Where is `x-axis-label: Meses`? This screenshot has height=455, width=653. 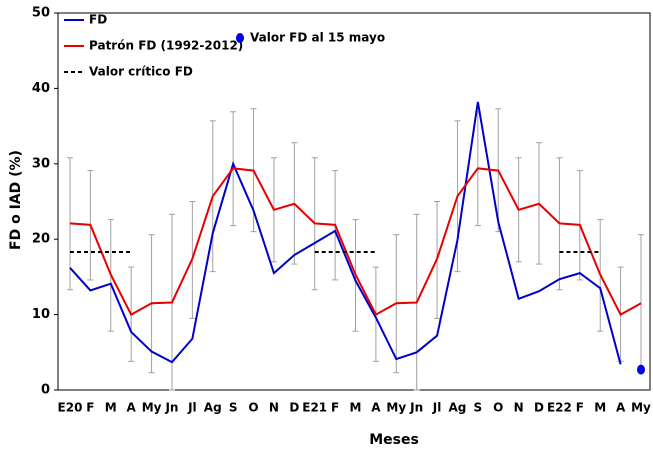
x-axis-label: Meses is located at coordinates (394, 440).